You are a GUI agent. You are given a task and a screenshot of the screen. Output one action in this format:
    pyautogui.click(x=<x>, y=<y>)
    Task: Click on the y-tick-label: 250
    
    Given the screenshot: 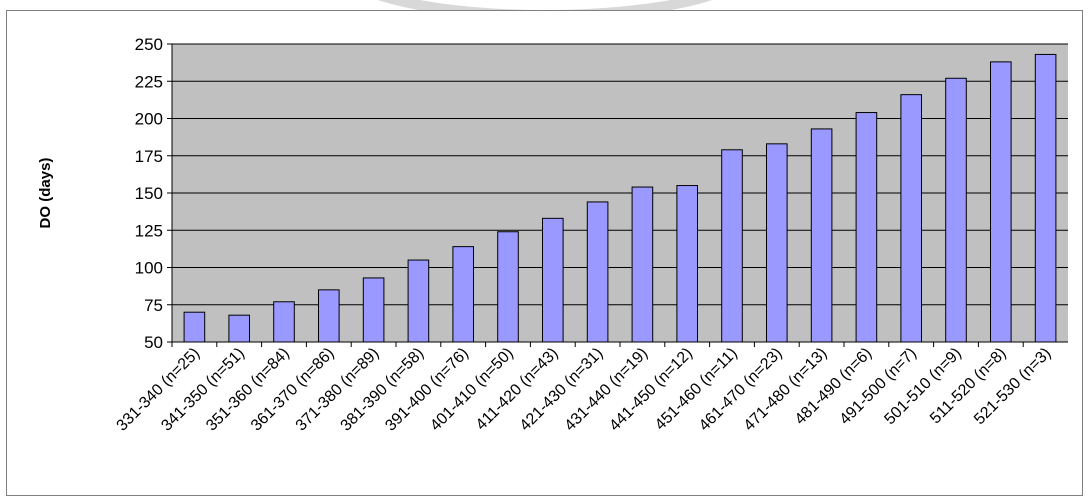 What is the action you would take?
    pyautogui.click(x=149, y=44)
    